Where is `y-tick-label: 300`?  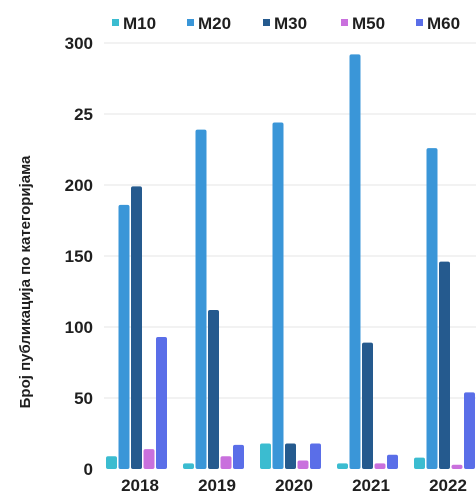 y-tick-label: 300 is located at coordinates (79, 43).